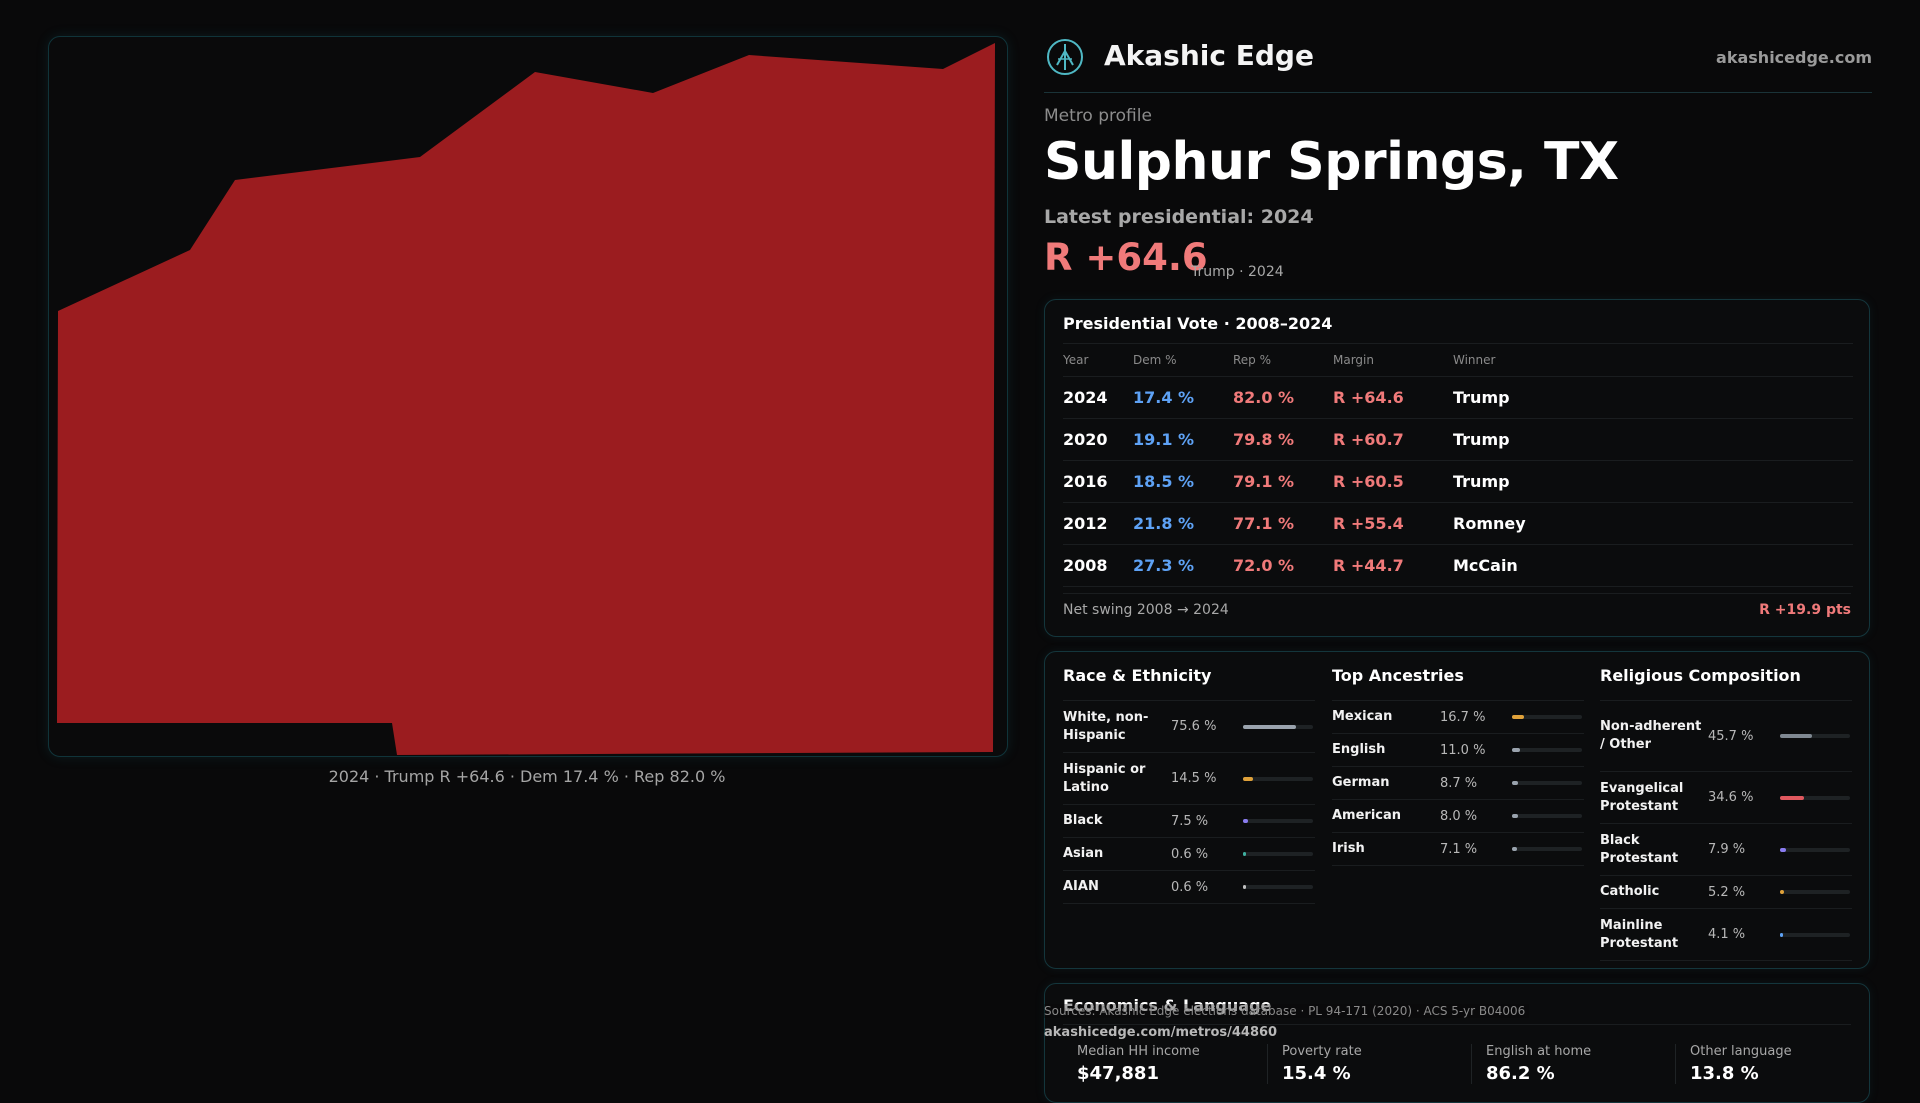 The image size is (1920, 1103). I want to click on cell-winner: McCain, so click(1653, 565).